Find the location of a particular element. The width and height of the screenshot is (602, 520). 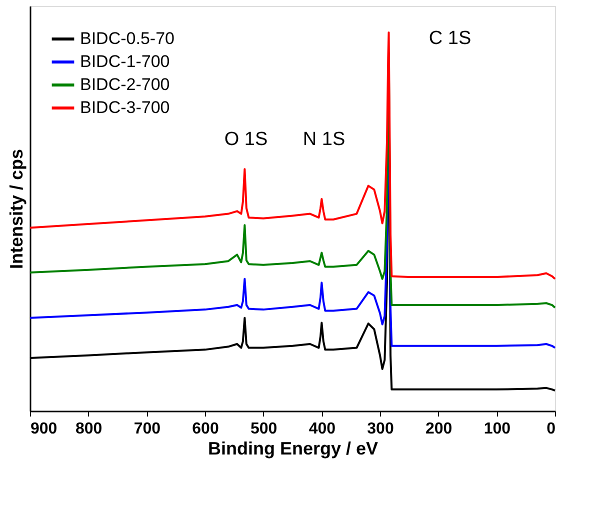

x-tick-label: 100 is located at coordinates (497, 429).